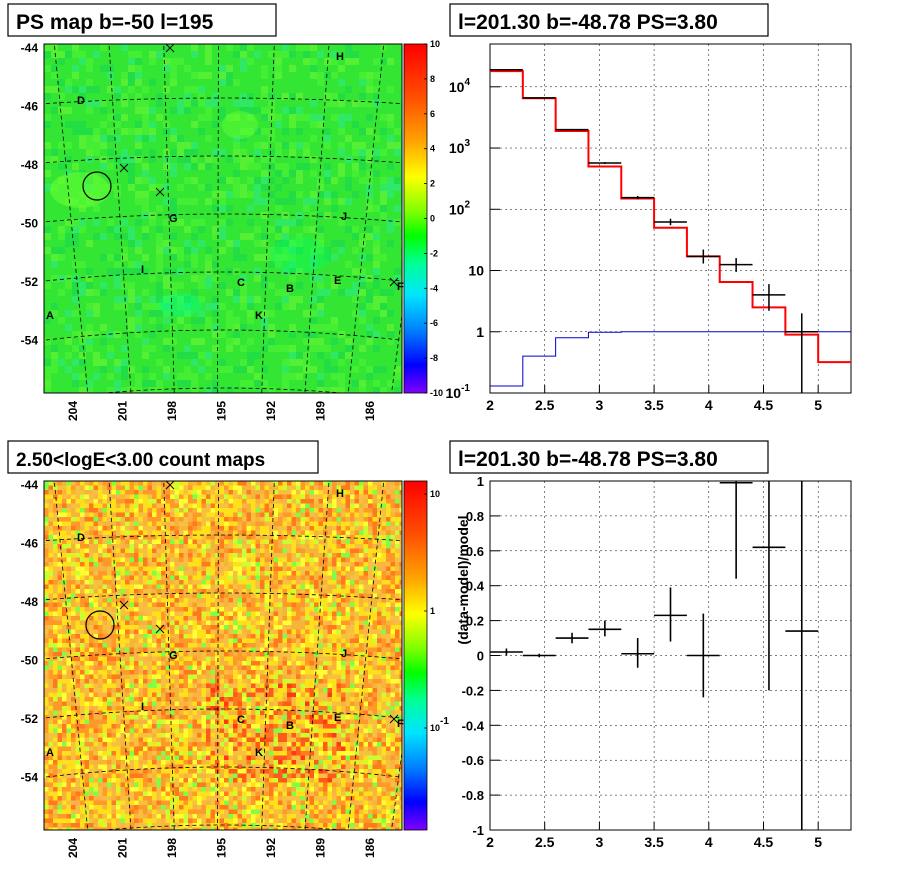  What do you see at coordinates (480, 332) in the screenshot?
I see `y-tick-label: 1` at bounding box center [480, 332].